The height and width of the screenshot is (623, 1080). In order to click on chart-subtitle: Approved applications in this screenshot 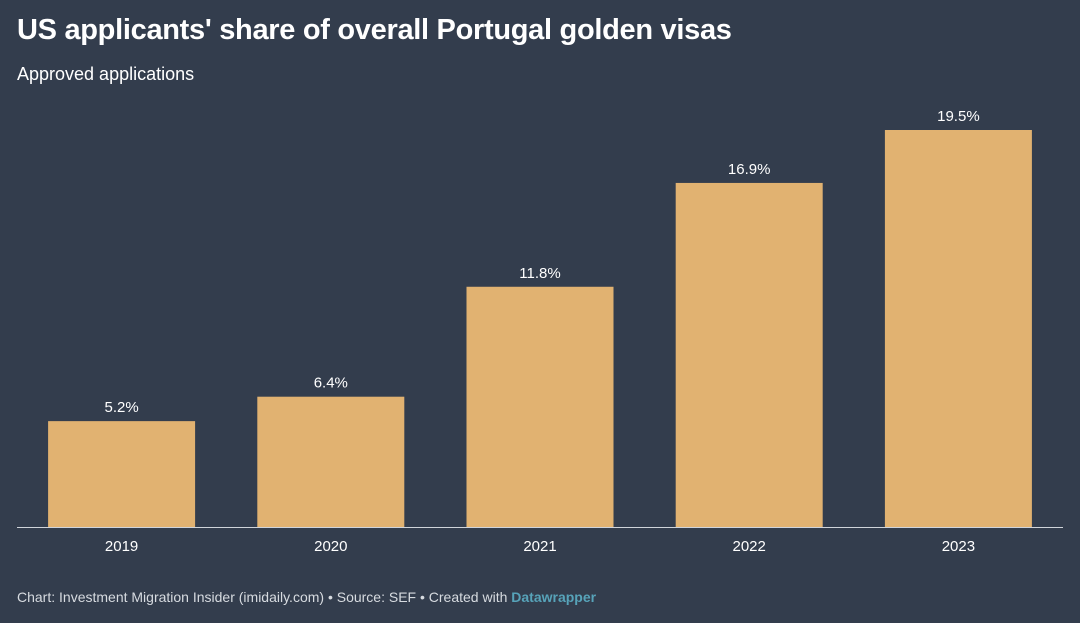, I will do `click(106, 74)`.